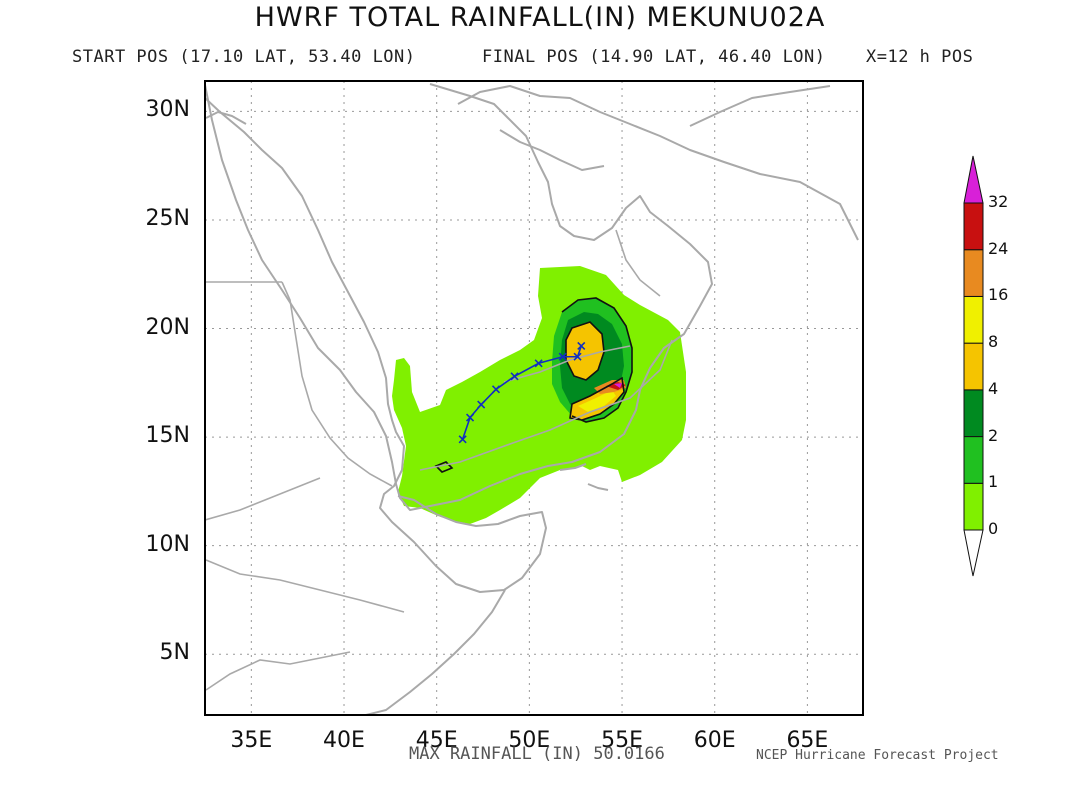 This screenshot has width=1080, height=793. What do you see at coordinates (993, 482) in the screenshot?
I see `colorbar-label: 1` at bounding box center [993, 482].